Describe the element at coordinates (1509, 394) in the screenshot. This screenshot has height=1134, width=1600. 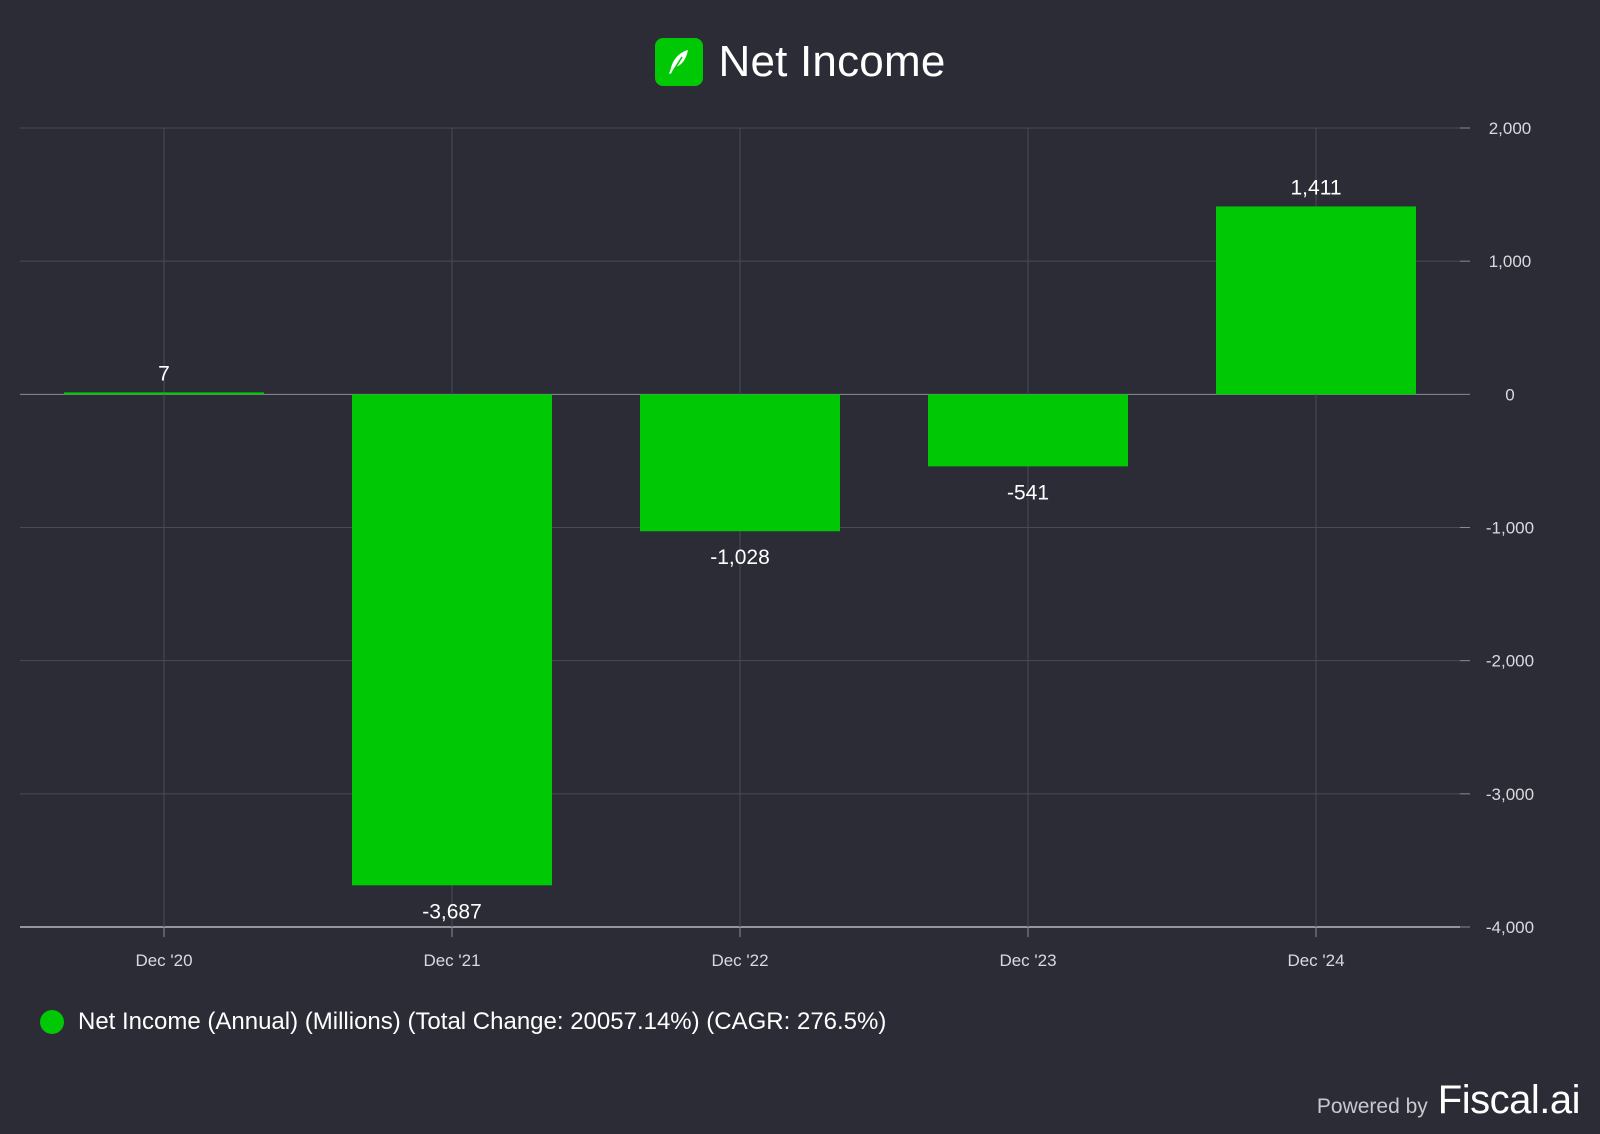
I see `y-tick-label: 0` at that location.